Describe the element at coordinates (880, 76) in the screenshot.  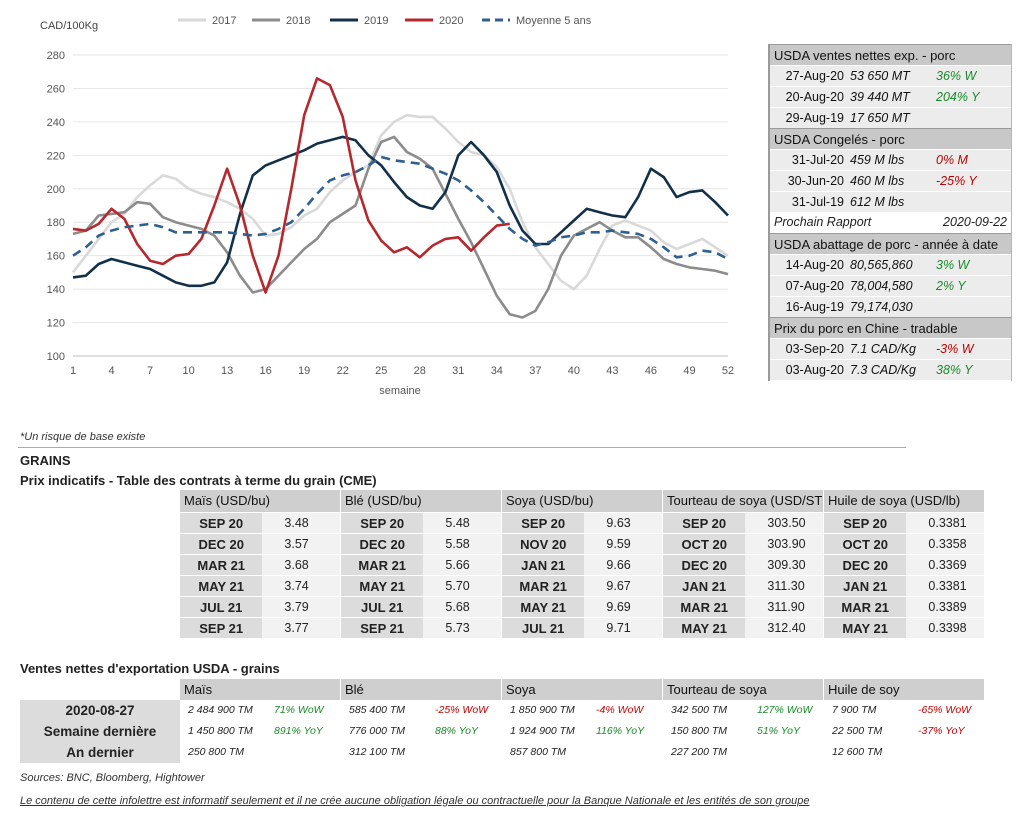
I see `info-value: 53 650 MT` at that location.